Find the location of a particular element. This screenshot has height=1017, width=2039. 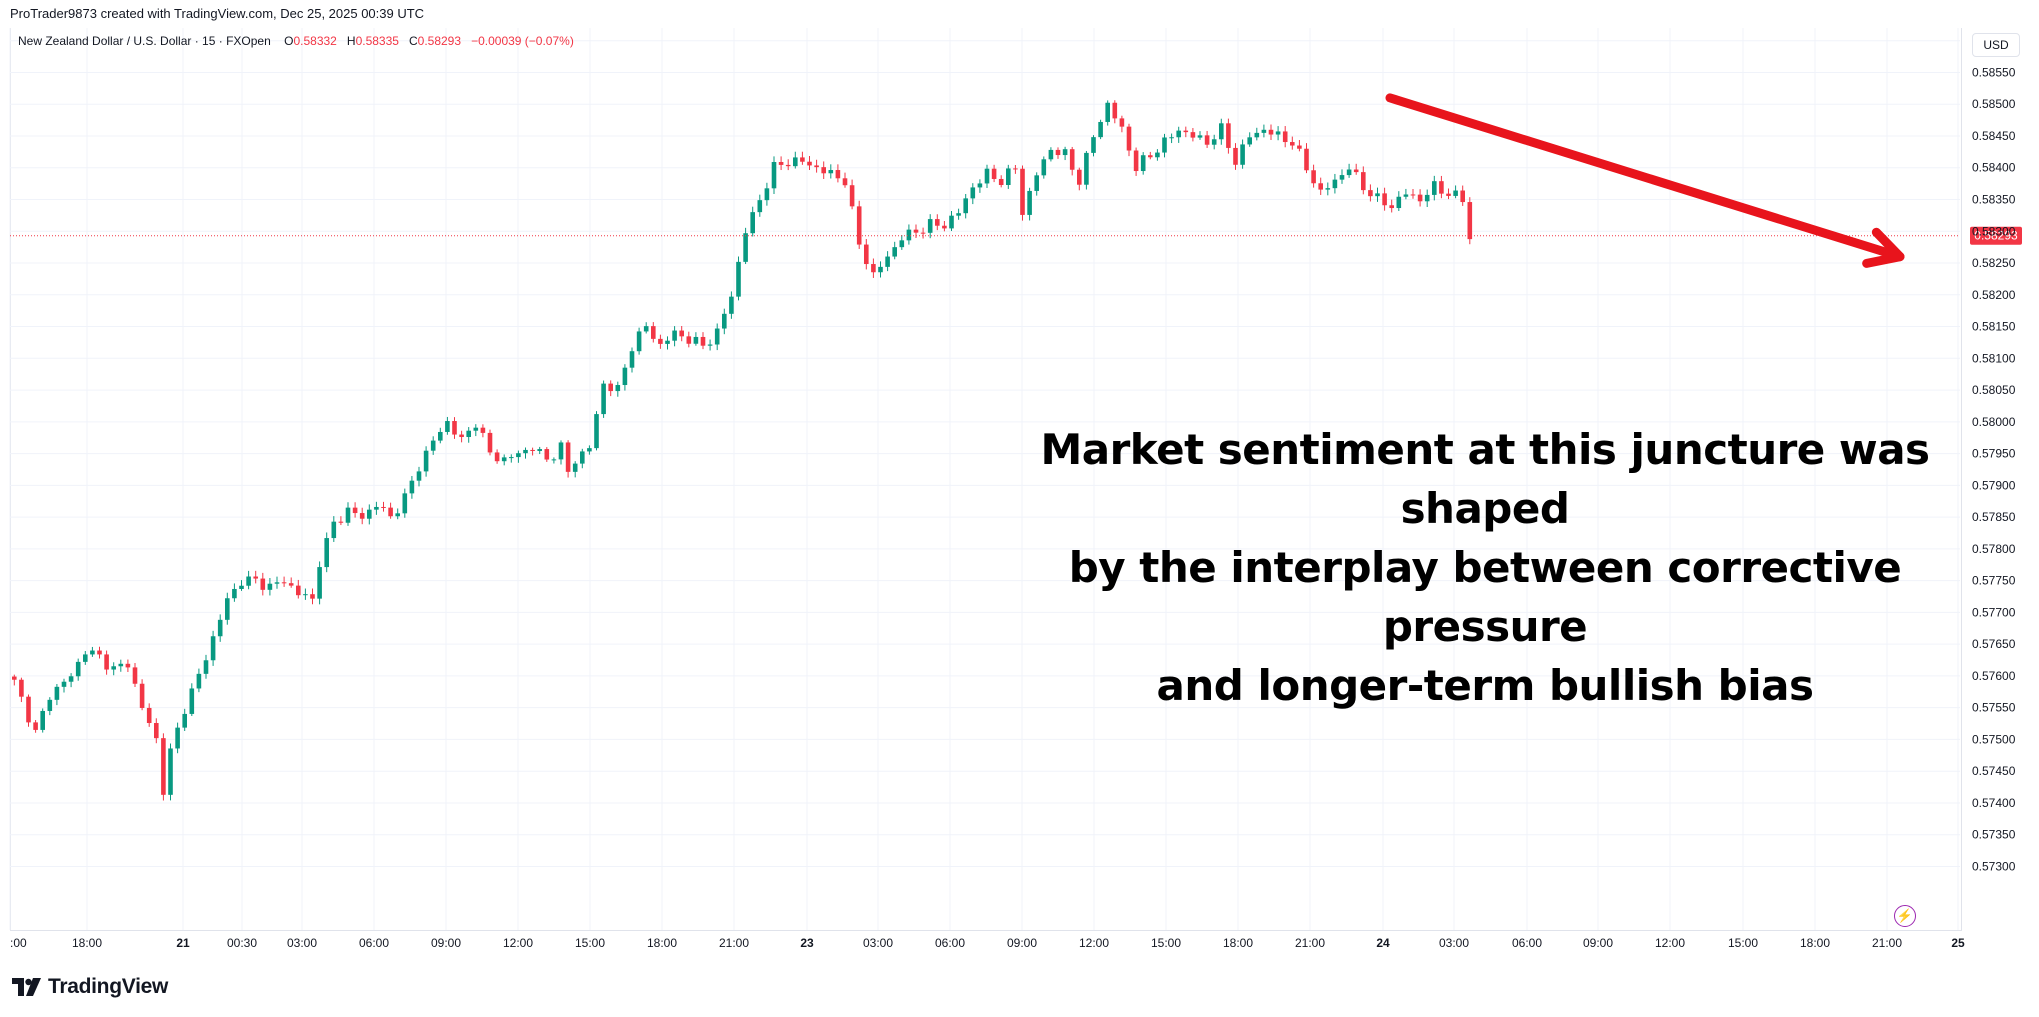

current-price-line: 0.58293 is located at coordinates (1016, 235).